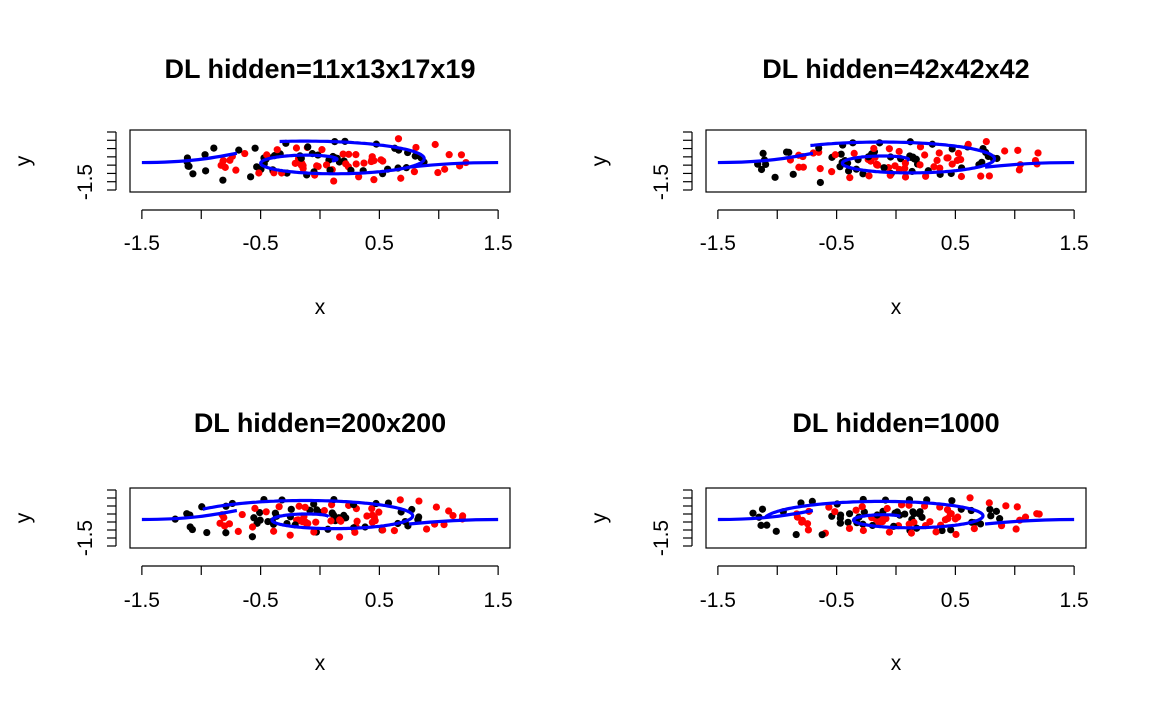 The height and width of the screenshot is (716, 1152). What do you see at coordinates (895, 69) in the screenshot?
I see `chart-title: DL hidden=42x42x42` at bounding box center [895, 69].